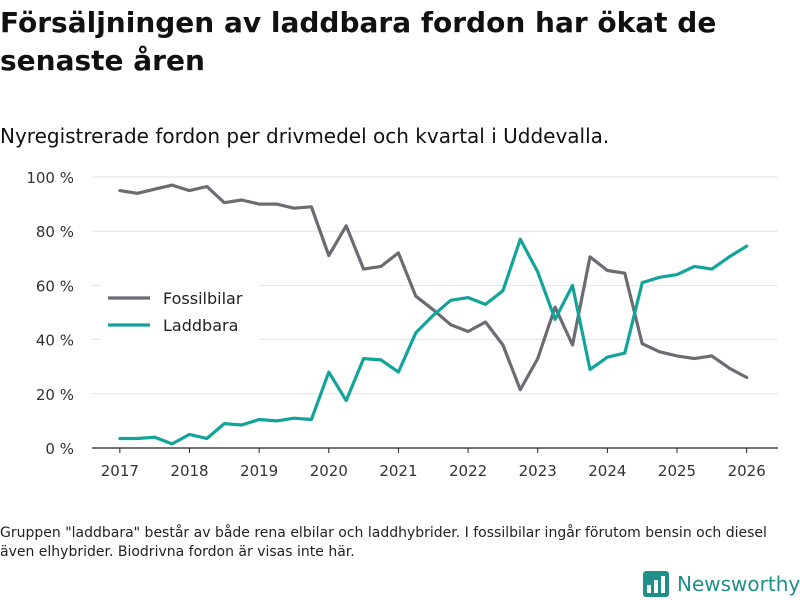 This screenshot has height=600, width=800. What do you see at coordinates (329, 471) in the screenshot?
I see `x-tick-label: 2020` at bounding box center [329, 471].